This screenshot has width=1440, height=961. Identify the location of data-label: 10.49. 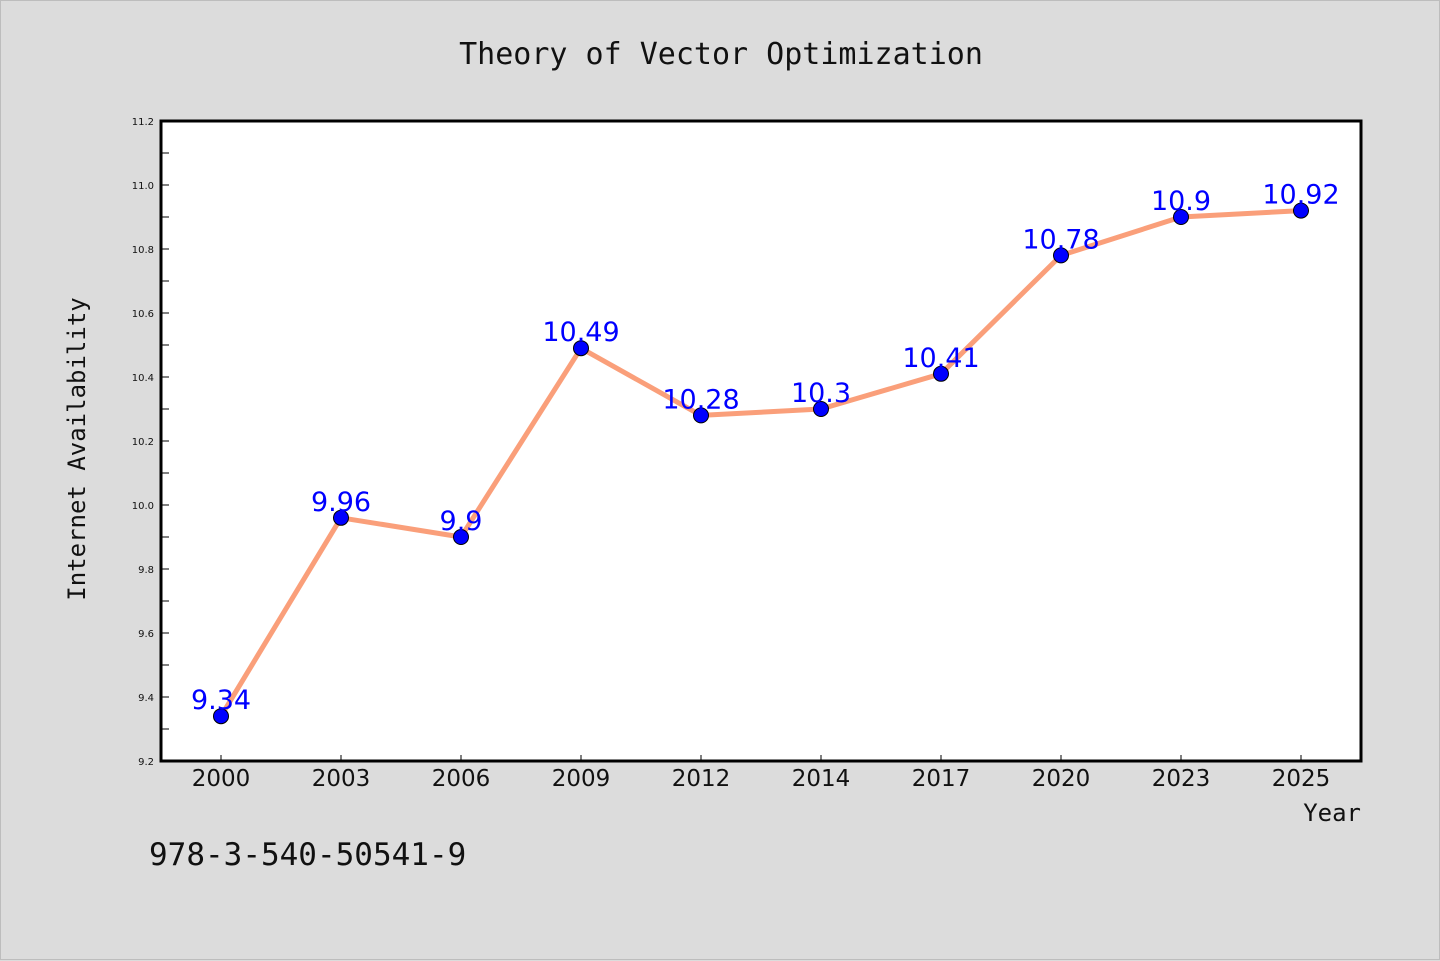
(580, 332).